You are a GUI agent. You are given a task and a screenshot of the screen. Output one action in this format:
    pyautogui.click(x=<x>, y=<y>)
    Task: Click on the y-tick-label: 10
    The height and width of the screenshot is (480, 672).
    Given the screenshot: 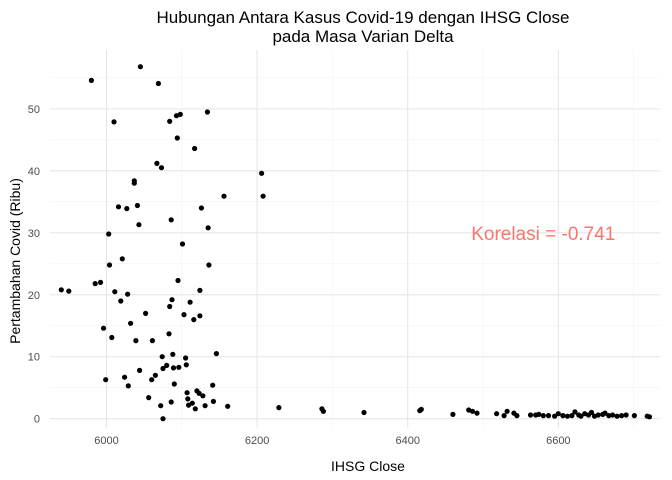 What is the action you would take?
    pyautogui.click(x=34, y=358)
    